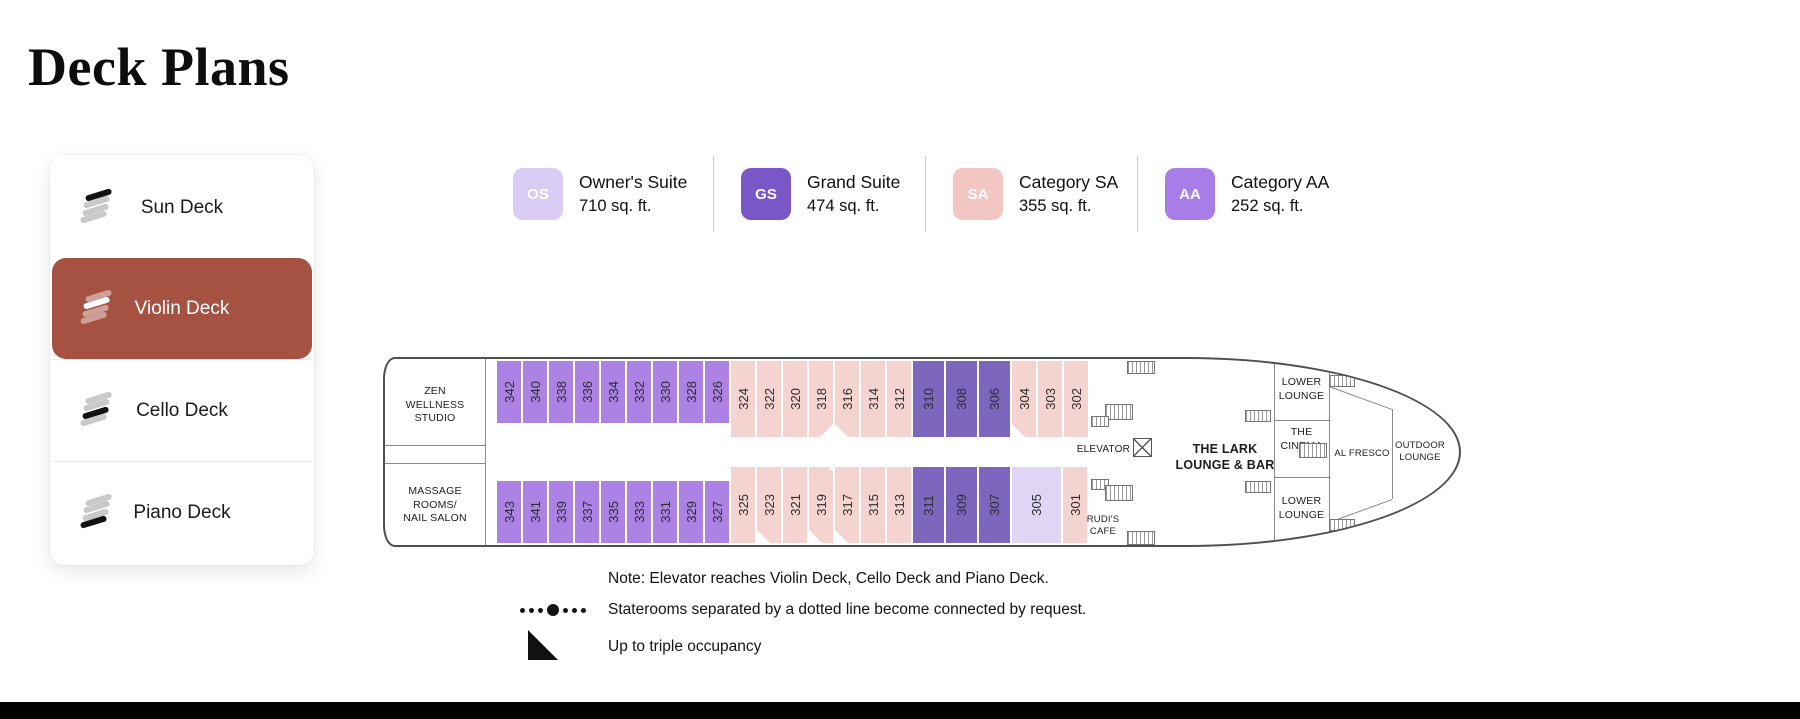 This screenshot has height=719, width=1800. Describe the element at coordinates (1243, 194) in the screenshot. I see `legend-item-aa: AA Category AA 252 sq. ft.` at that location.